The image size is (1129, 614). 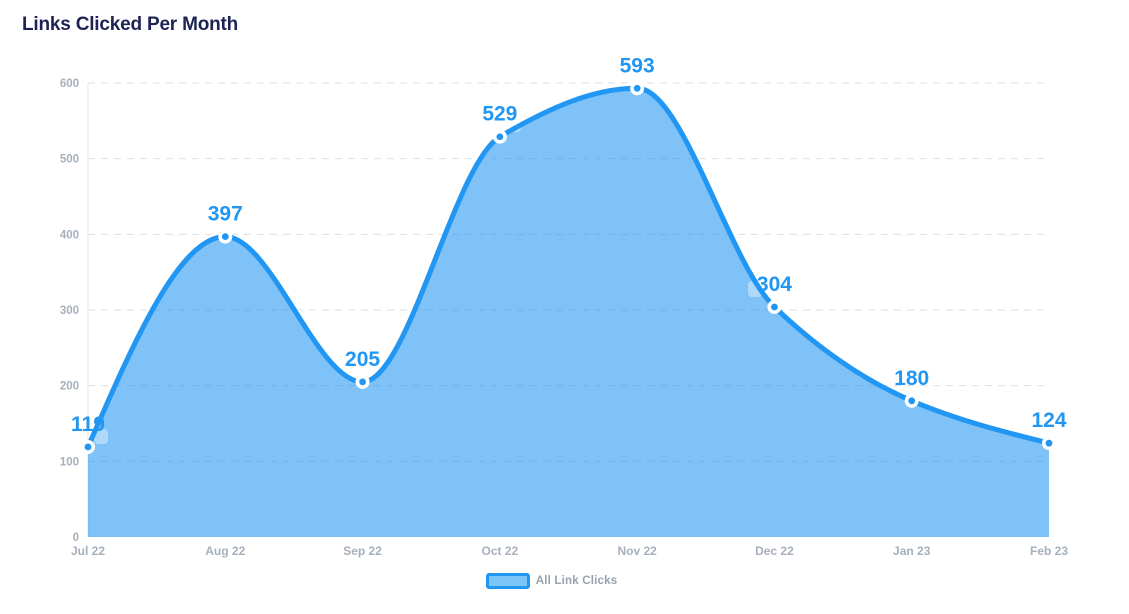 I want to click on y-axis-label: 500, so click(x=69, y=160).